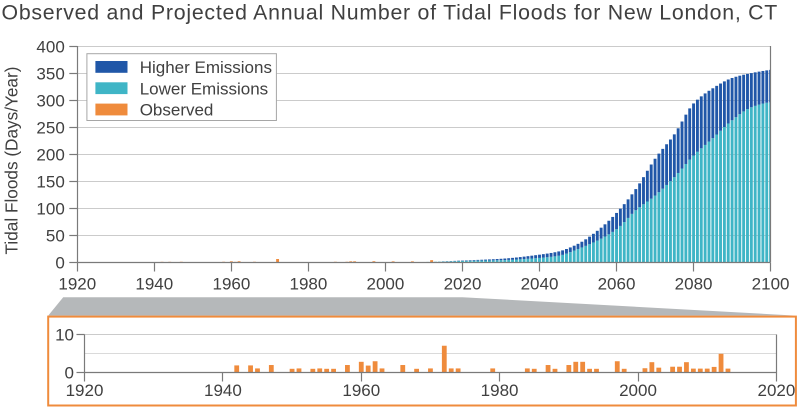  I want to click on svg-text: Tidal Floods (Days/Year), so click(12, 161).